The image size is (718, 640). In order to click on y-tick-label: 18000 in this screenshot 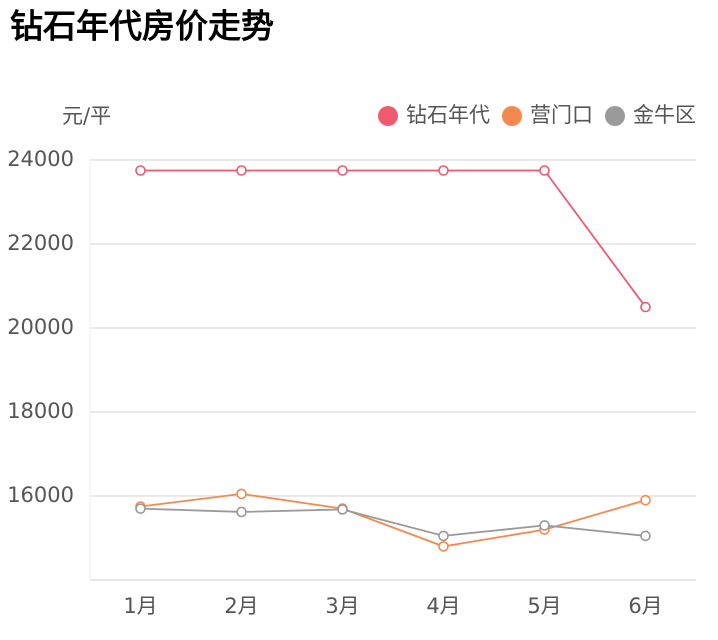, I will do `click(40, 411)`.